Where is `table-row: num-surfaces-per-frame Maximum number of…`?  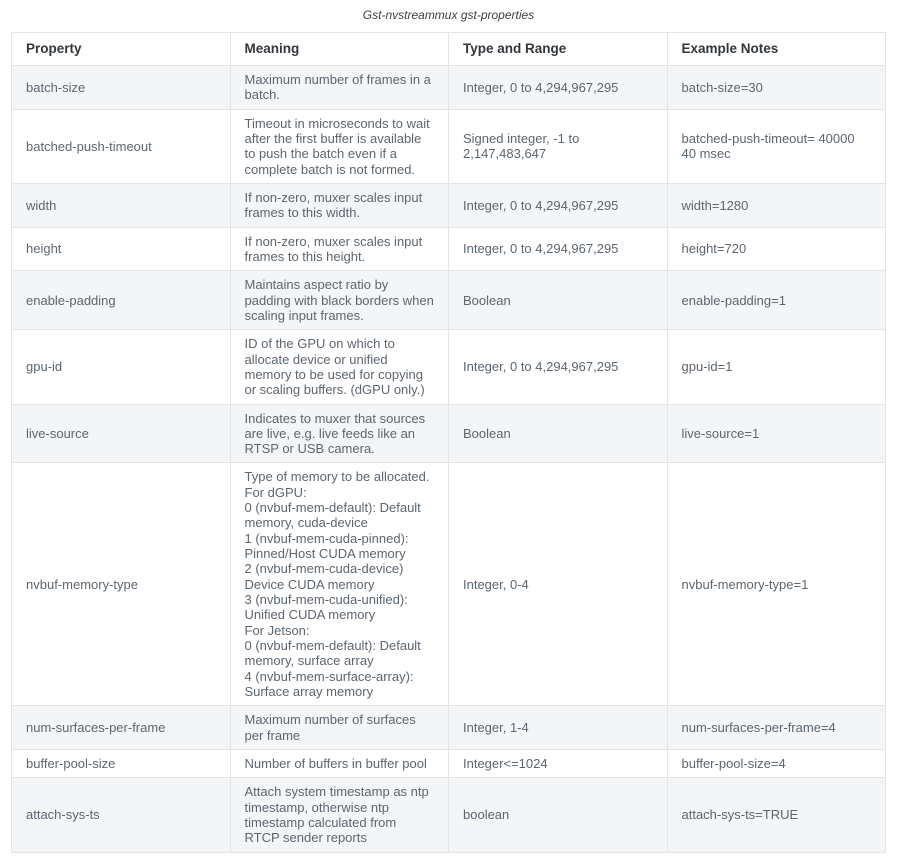 table-row: num-surfaces-per-frame Maximum number of… is located at coordinates (448, 728).